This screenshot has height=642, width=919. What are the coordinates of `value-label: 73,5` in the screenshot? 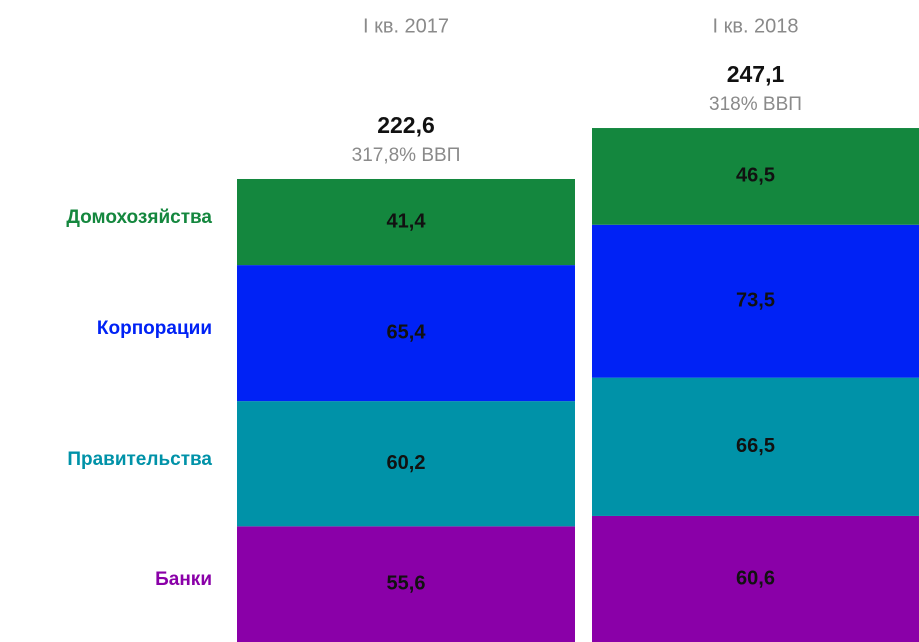 It's located at (755, 300).